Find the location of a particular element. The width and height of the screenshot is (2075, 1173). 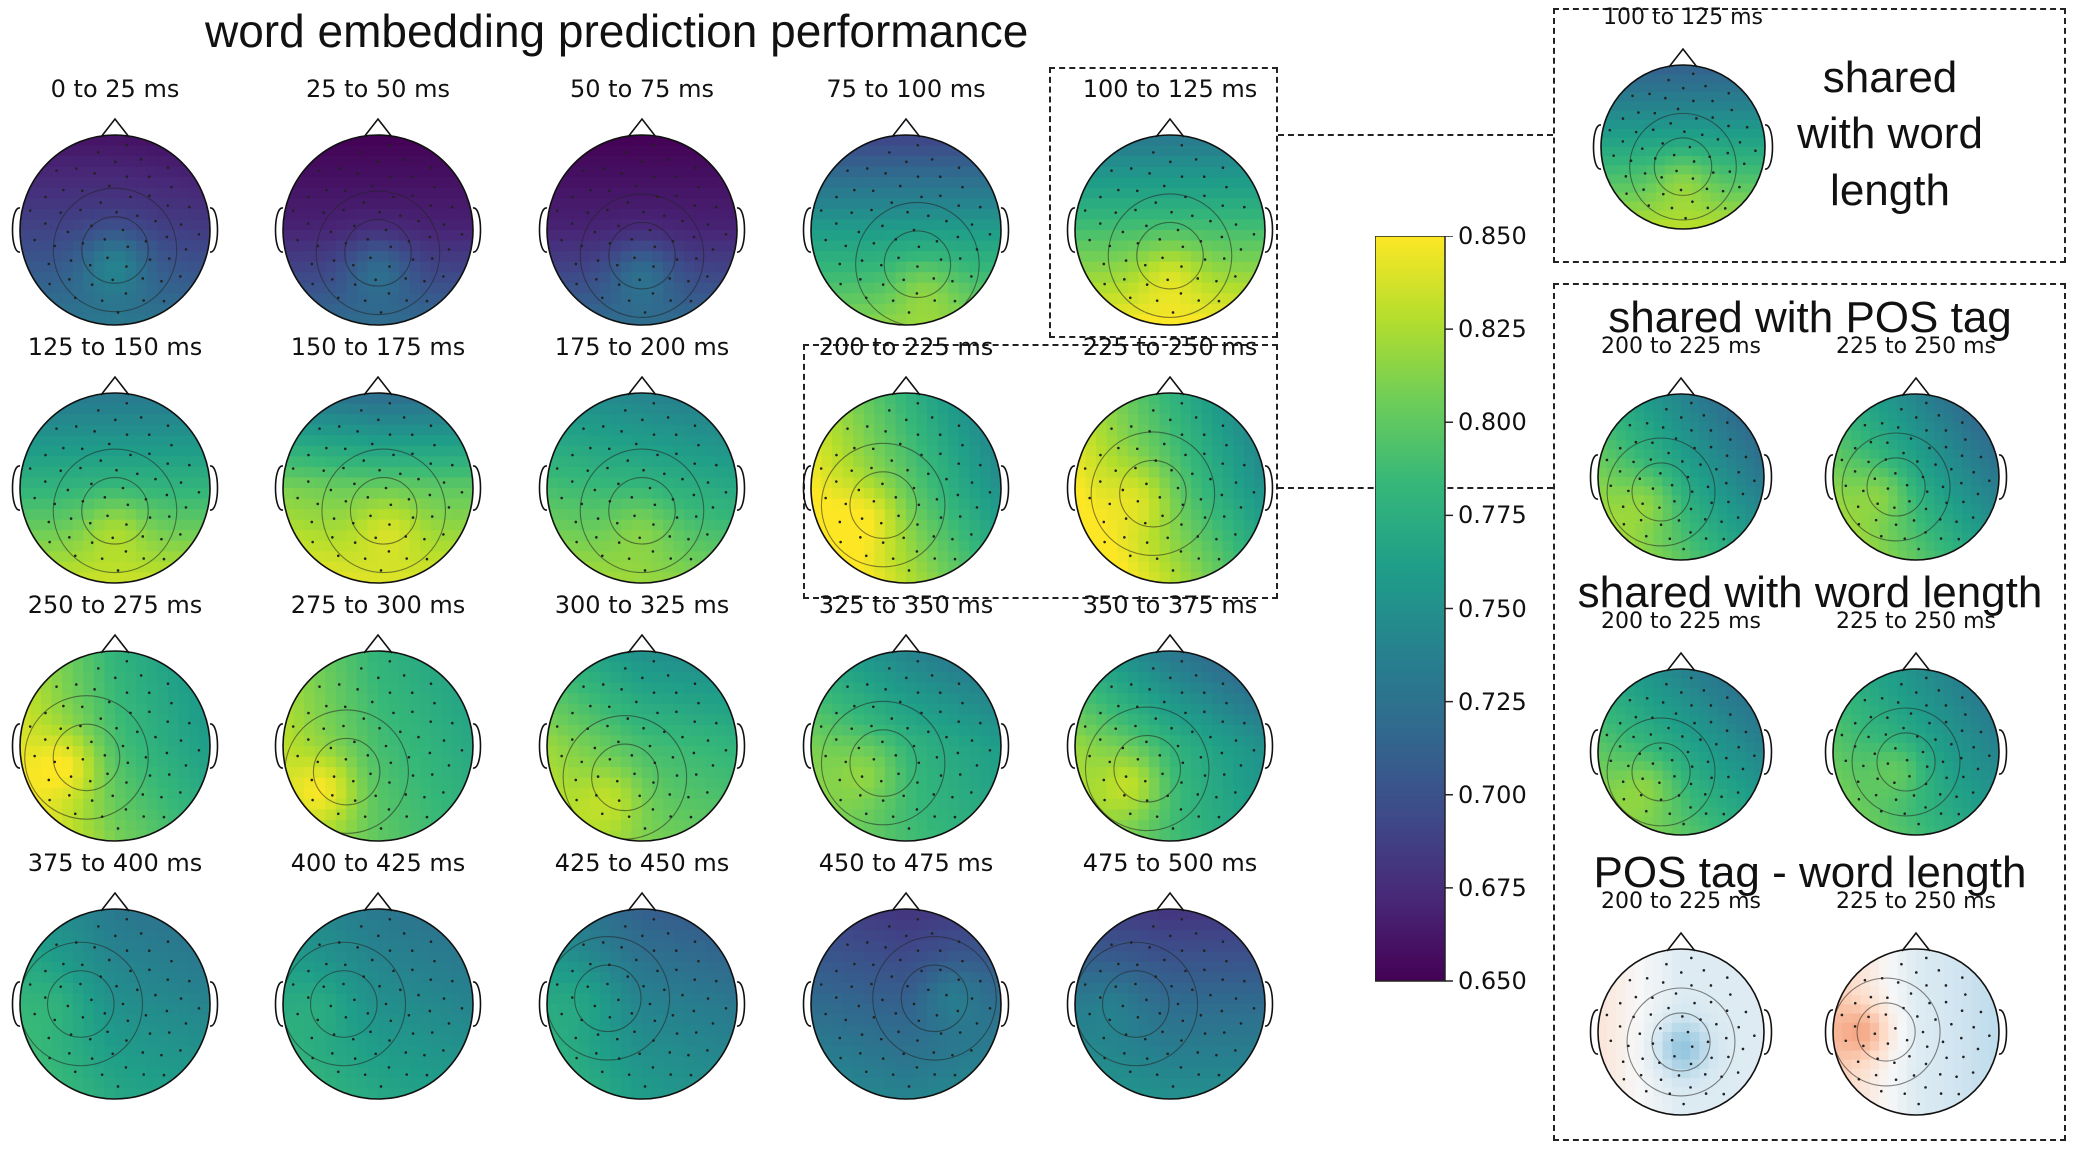

nose-icon is located at coordinates (906, 127).